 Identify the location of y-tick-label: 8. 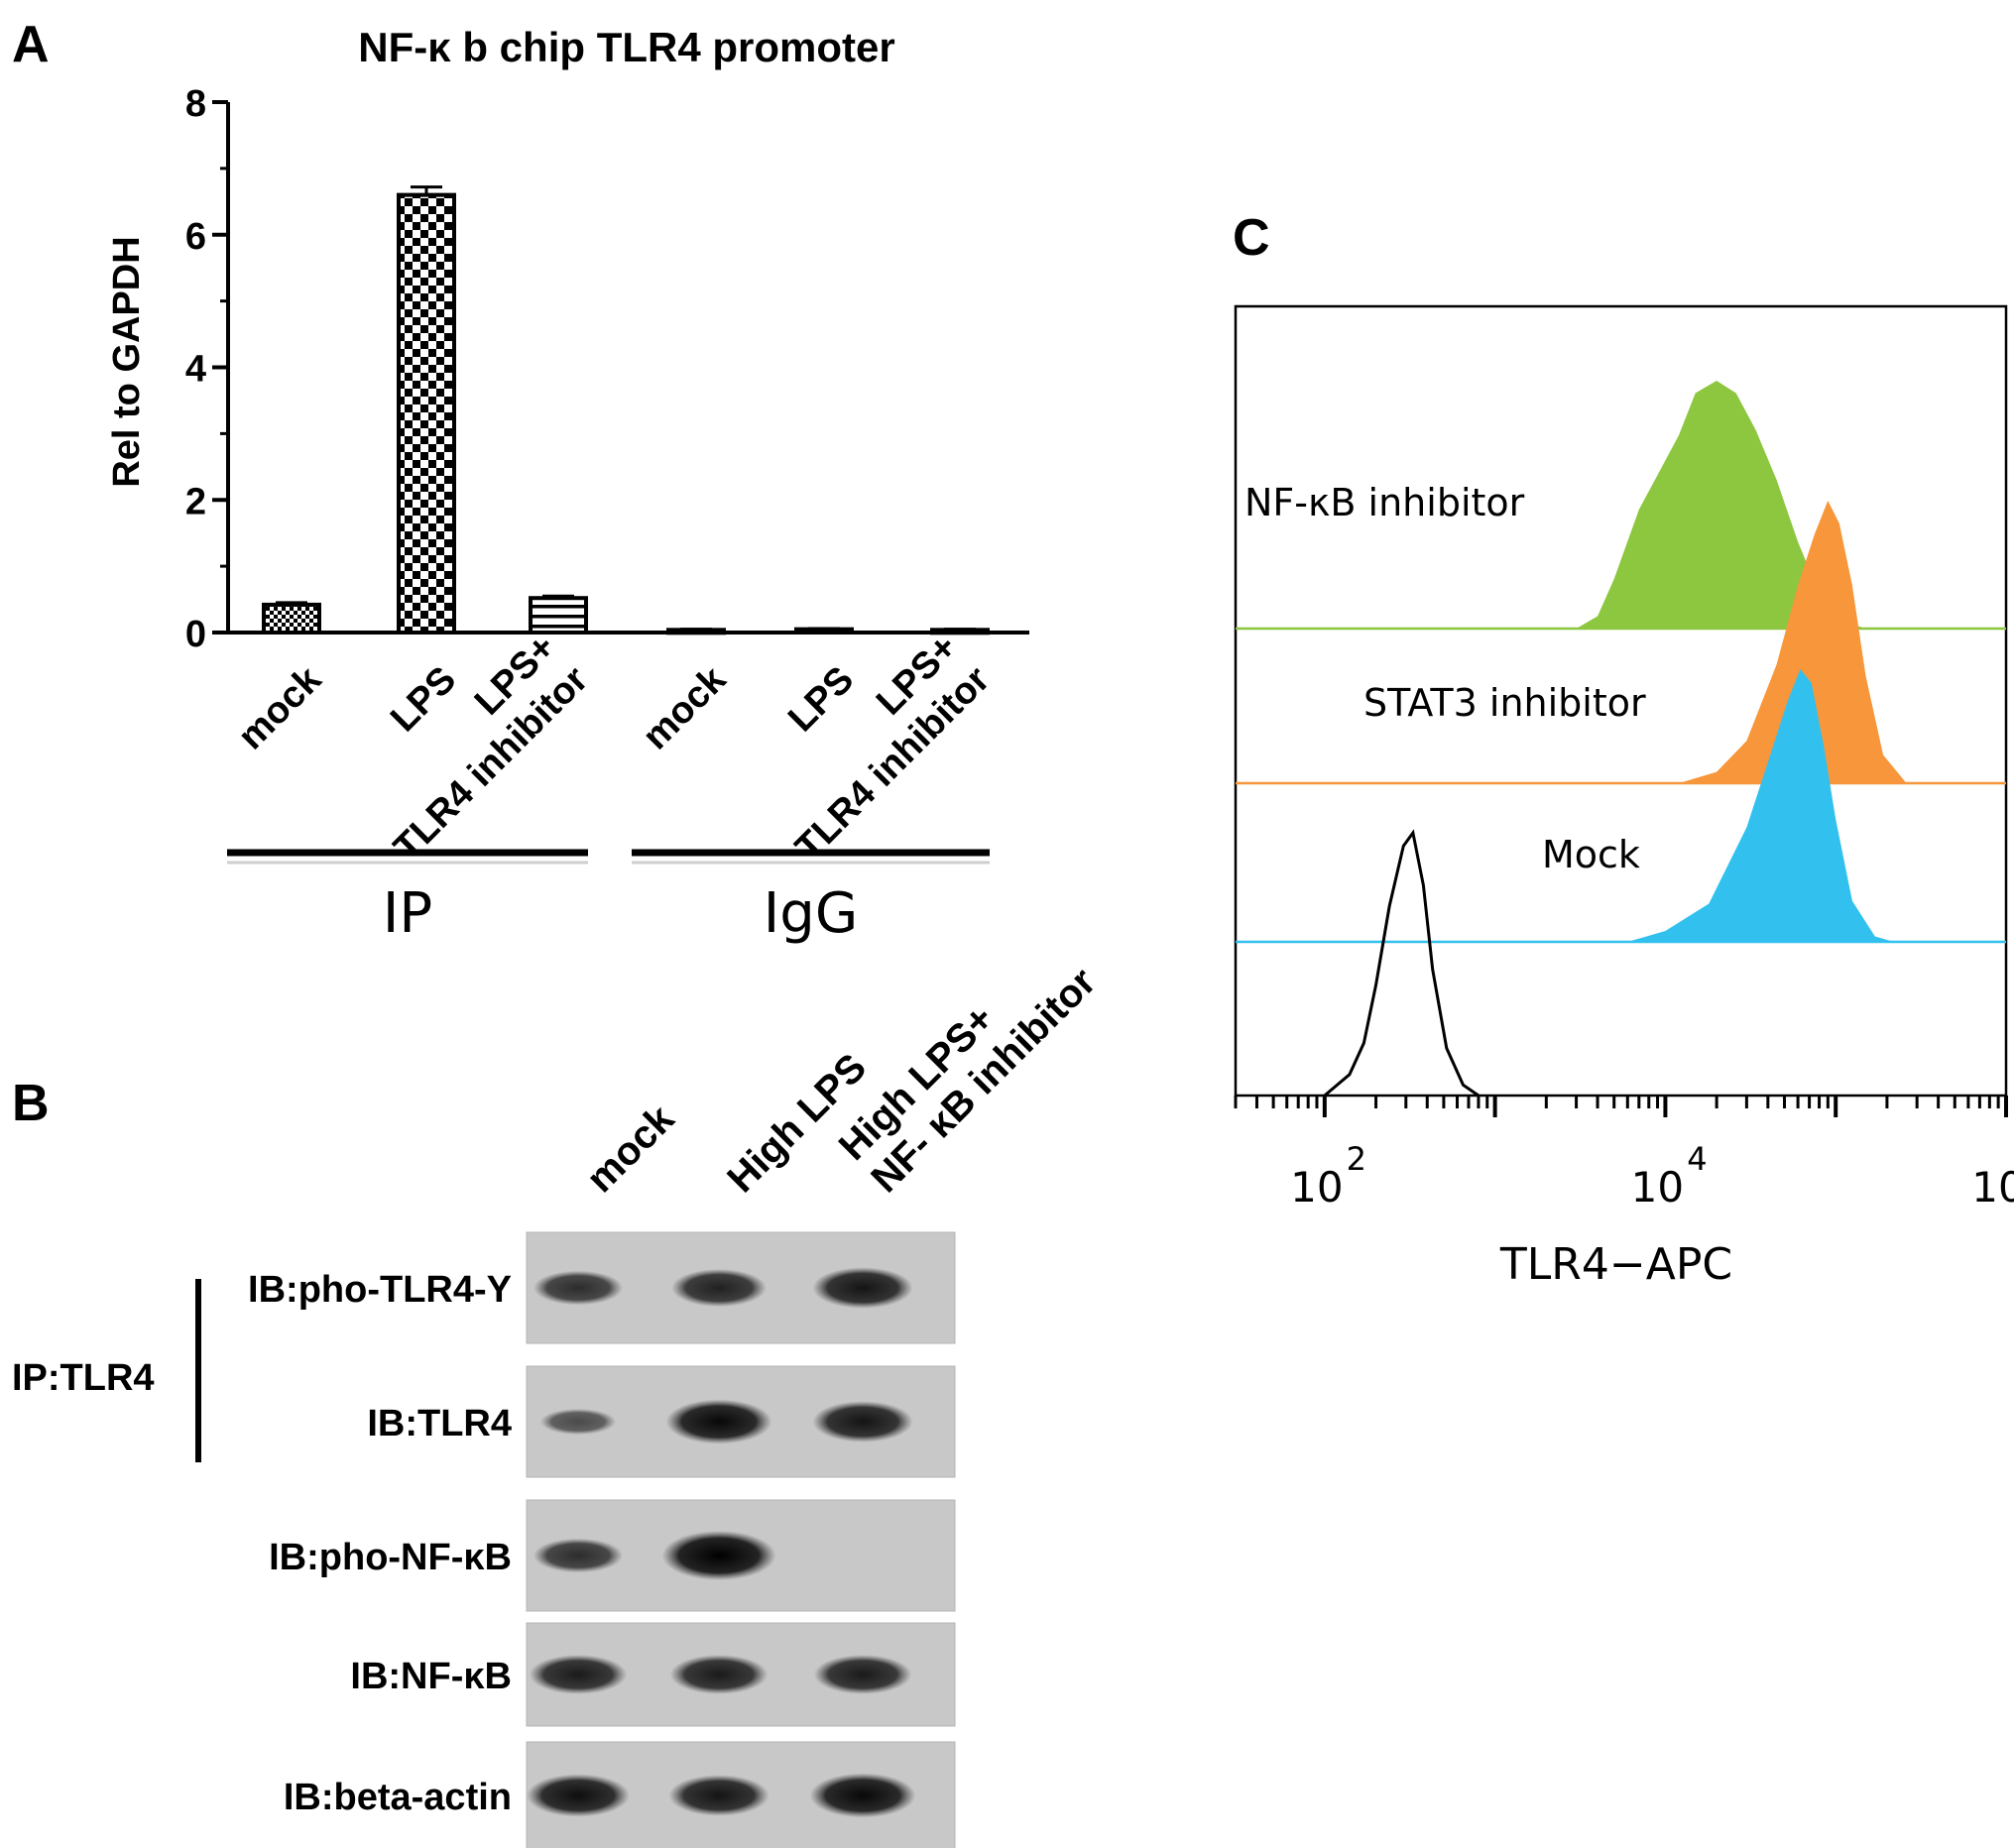
(196, 104).